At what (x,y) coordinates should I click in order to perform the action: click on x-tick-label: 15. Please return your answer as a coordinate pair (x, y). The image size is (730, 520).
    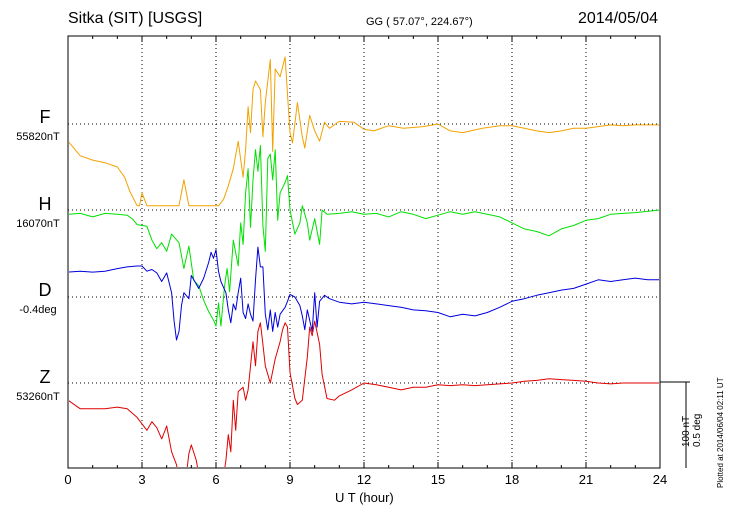
    Looking at the image, I should click on (438, 479).